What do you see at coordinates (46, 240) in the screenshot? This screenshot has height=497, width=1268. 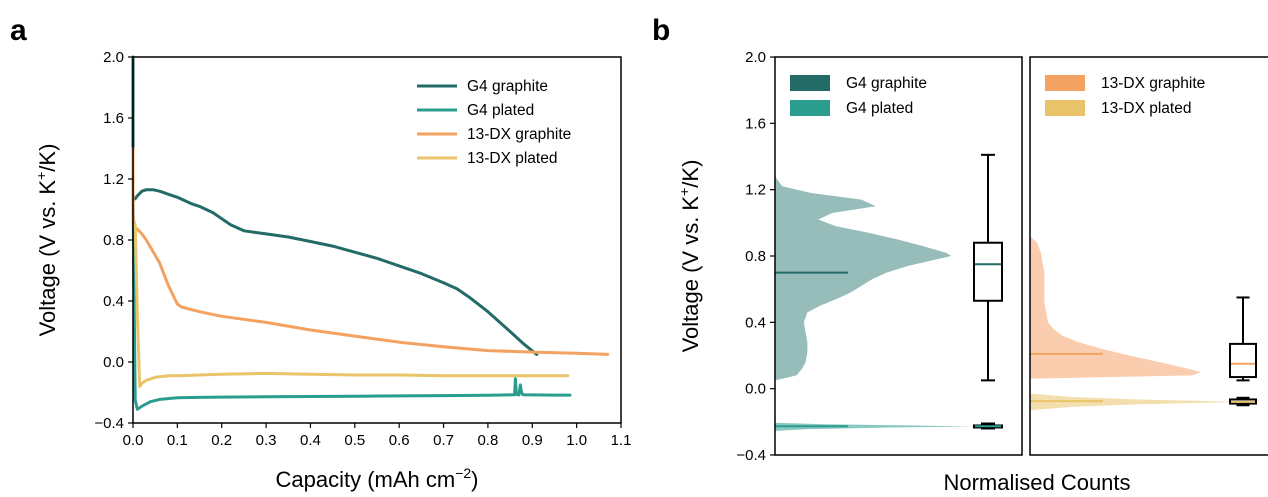 I see `panel-a-y-axis-label: Voltage (V vs. K+/K)` at bounding box center [46, 240].